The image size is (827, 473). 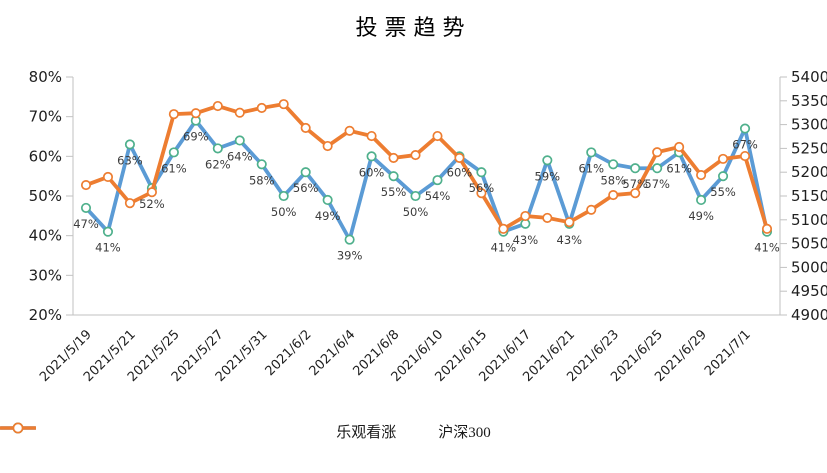 I want to click on x-axis-tick-label: 2021/6/2, so click(x=289, y=353).